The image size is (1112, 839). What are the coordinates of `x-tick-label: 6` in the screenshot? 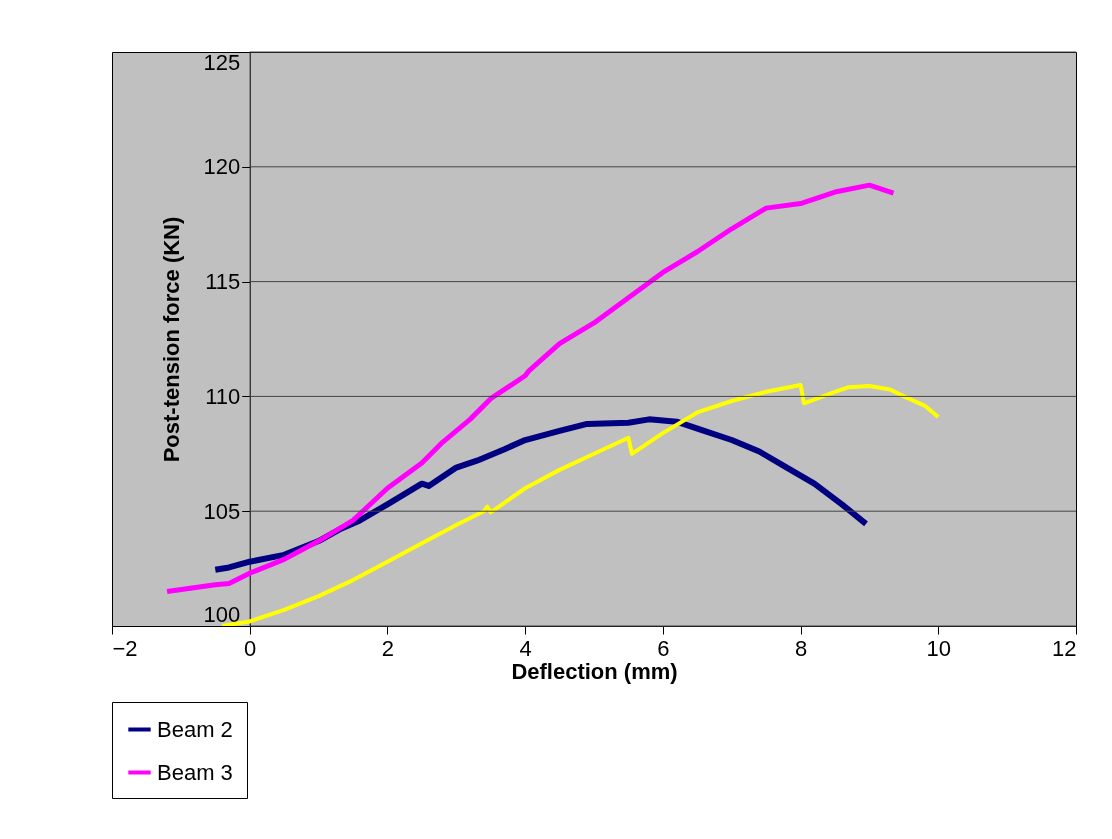 It's located at (663, 648).